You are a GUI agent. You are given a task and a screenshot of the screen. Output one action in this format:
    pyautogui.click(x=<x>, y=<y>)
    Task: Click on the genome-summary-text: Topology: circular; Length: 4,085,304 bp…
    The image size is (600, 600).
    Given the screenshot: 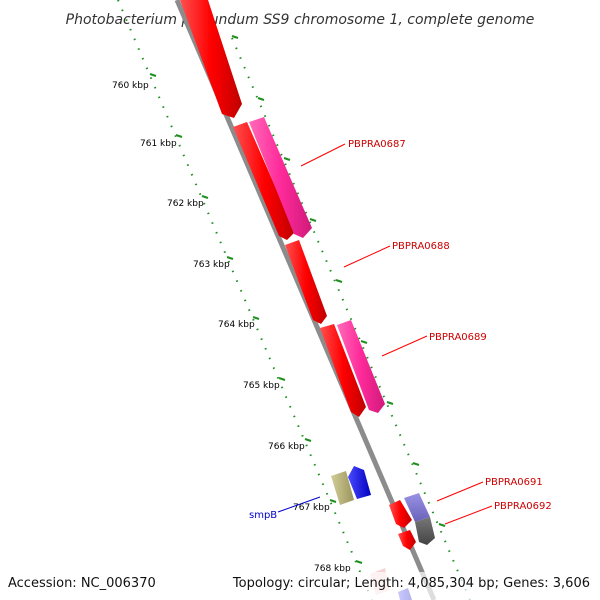 What is the action you would take?
    pyautogui.click(x=411, y=583)
    